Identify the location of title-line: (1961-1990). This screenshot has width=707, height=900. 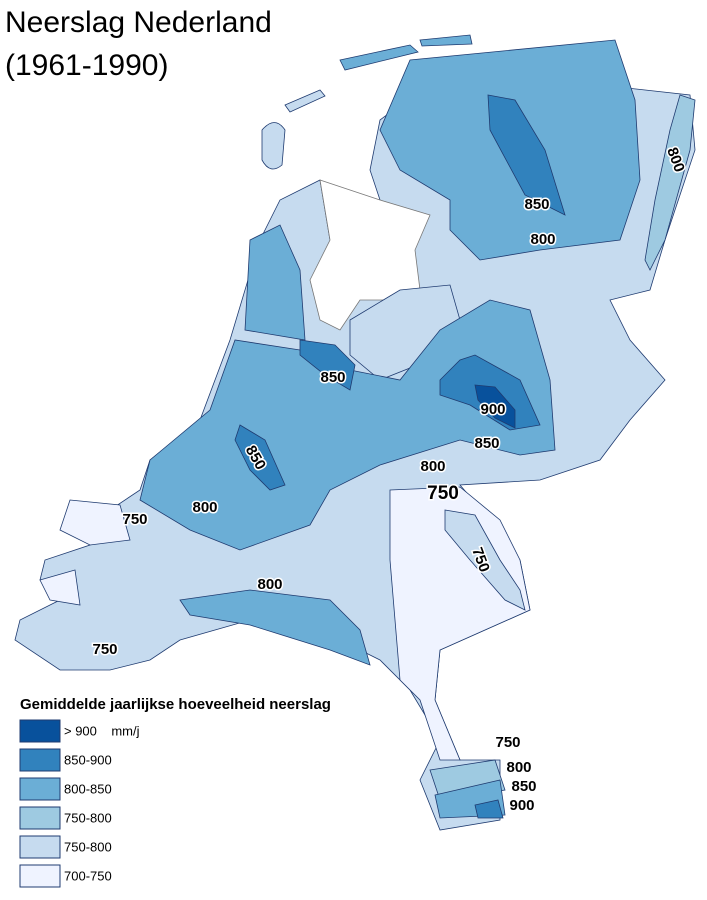
(86, 65).